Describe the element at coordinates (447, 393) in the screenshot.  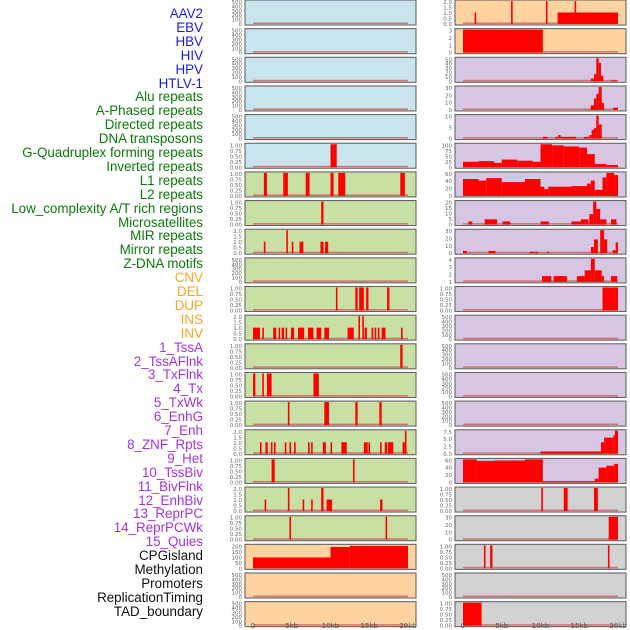
I see `y-tick-label: 100` at that location.